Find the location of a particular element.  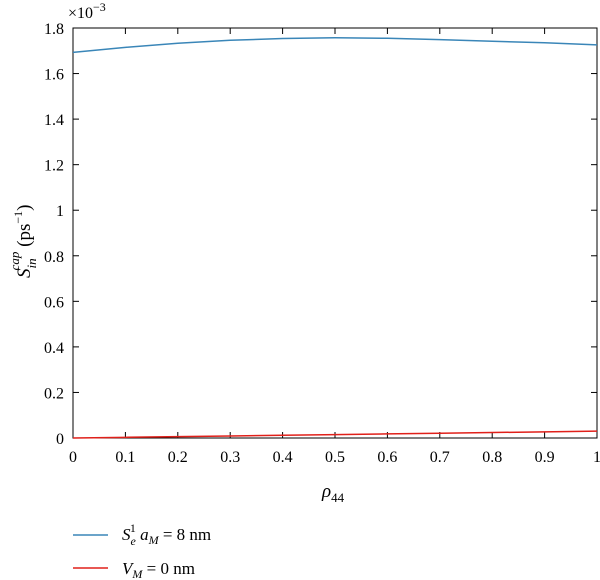

y-tick-label: 1.8 is located at coordinates (54, 29).